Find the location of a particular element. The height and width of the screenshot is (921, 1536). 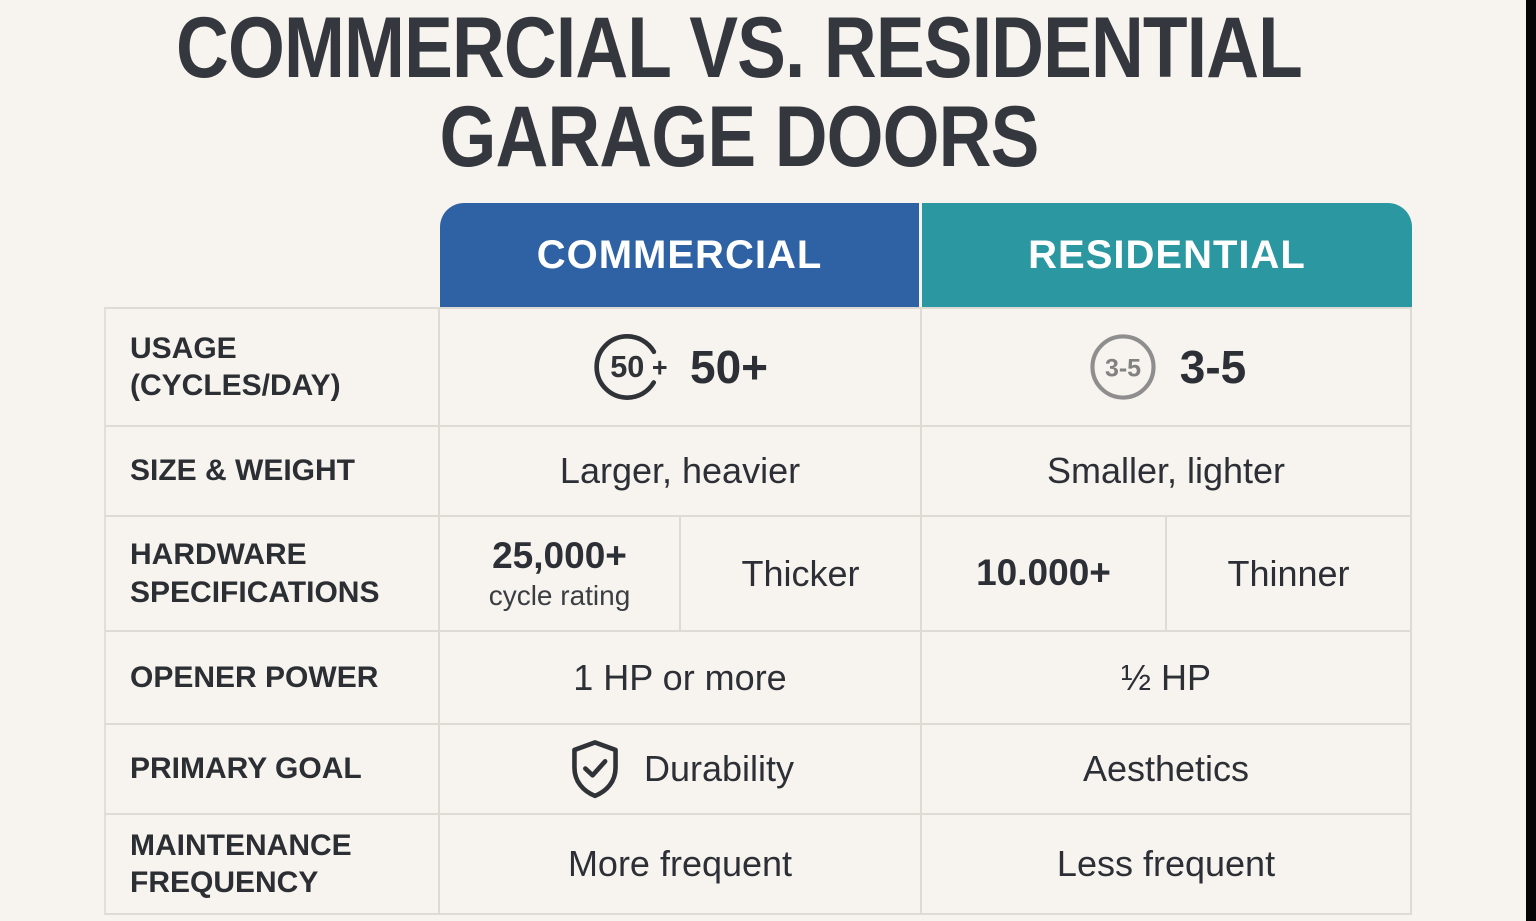

row-label-maintenance: MAINTENANCE FREQUENCY is located at coordinates (272, 865).